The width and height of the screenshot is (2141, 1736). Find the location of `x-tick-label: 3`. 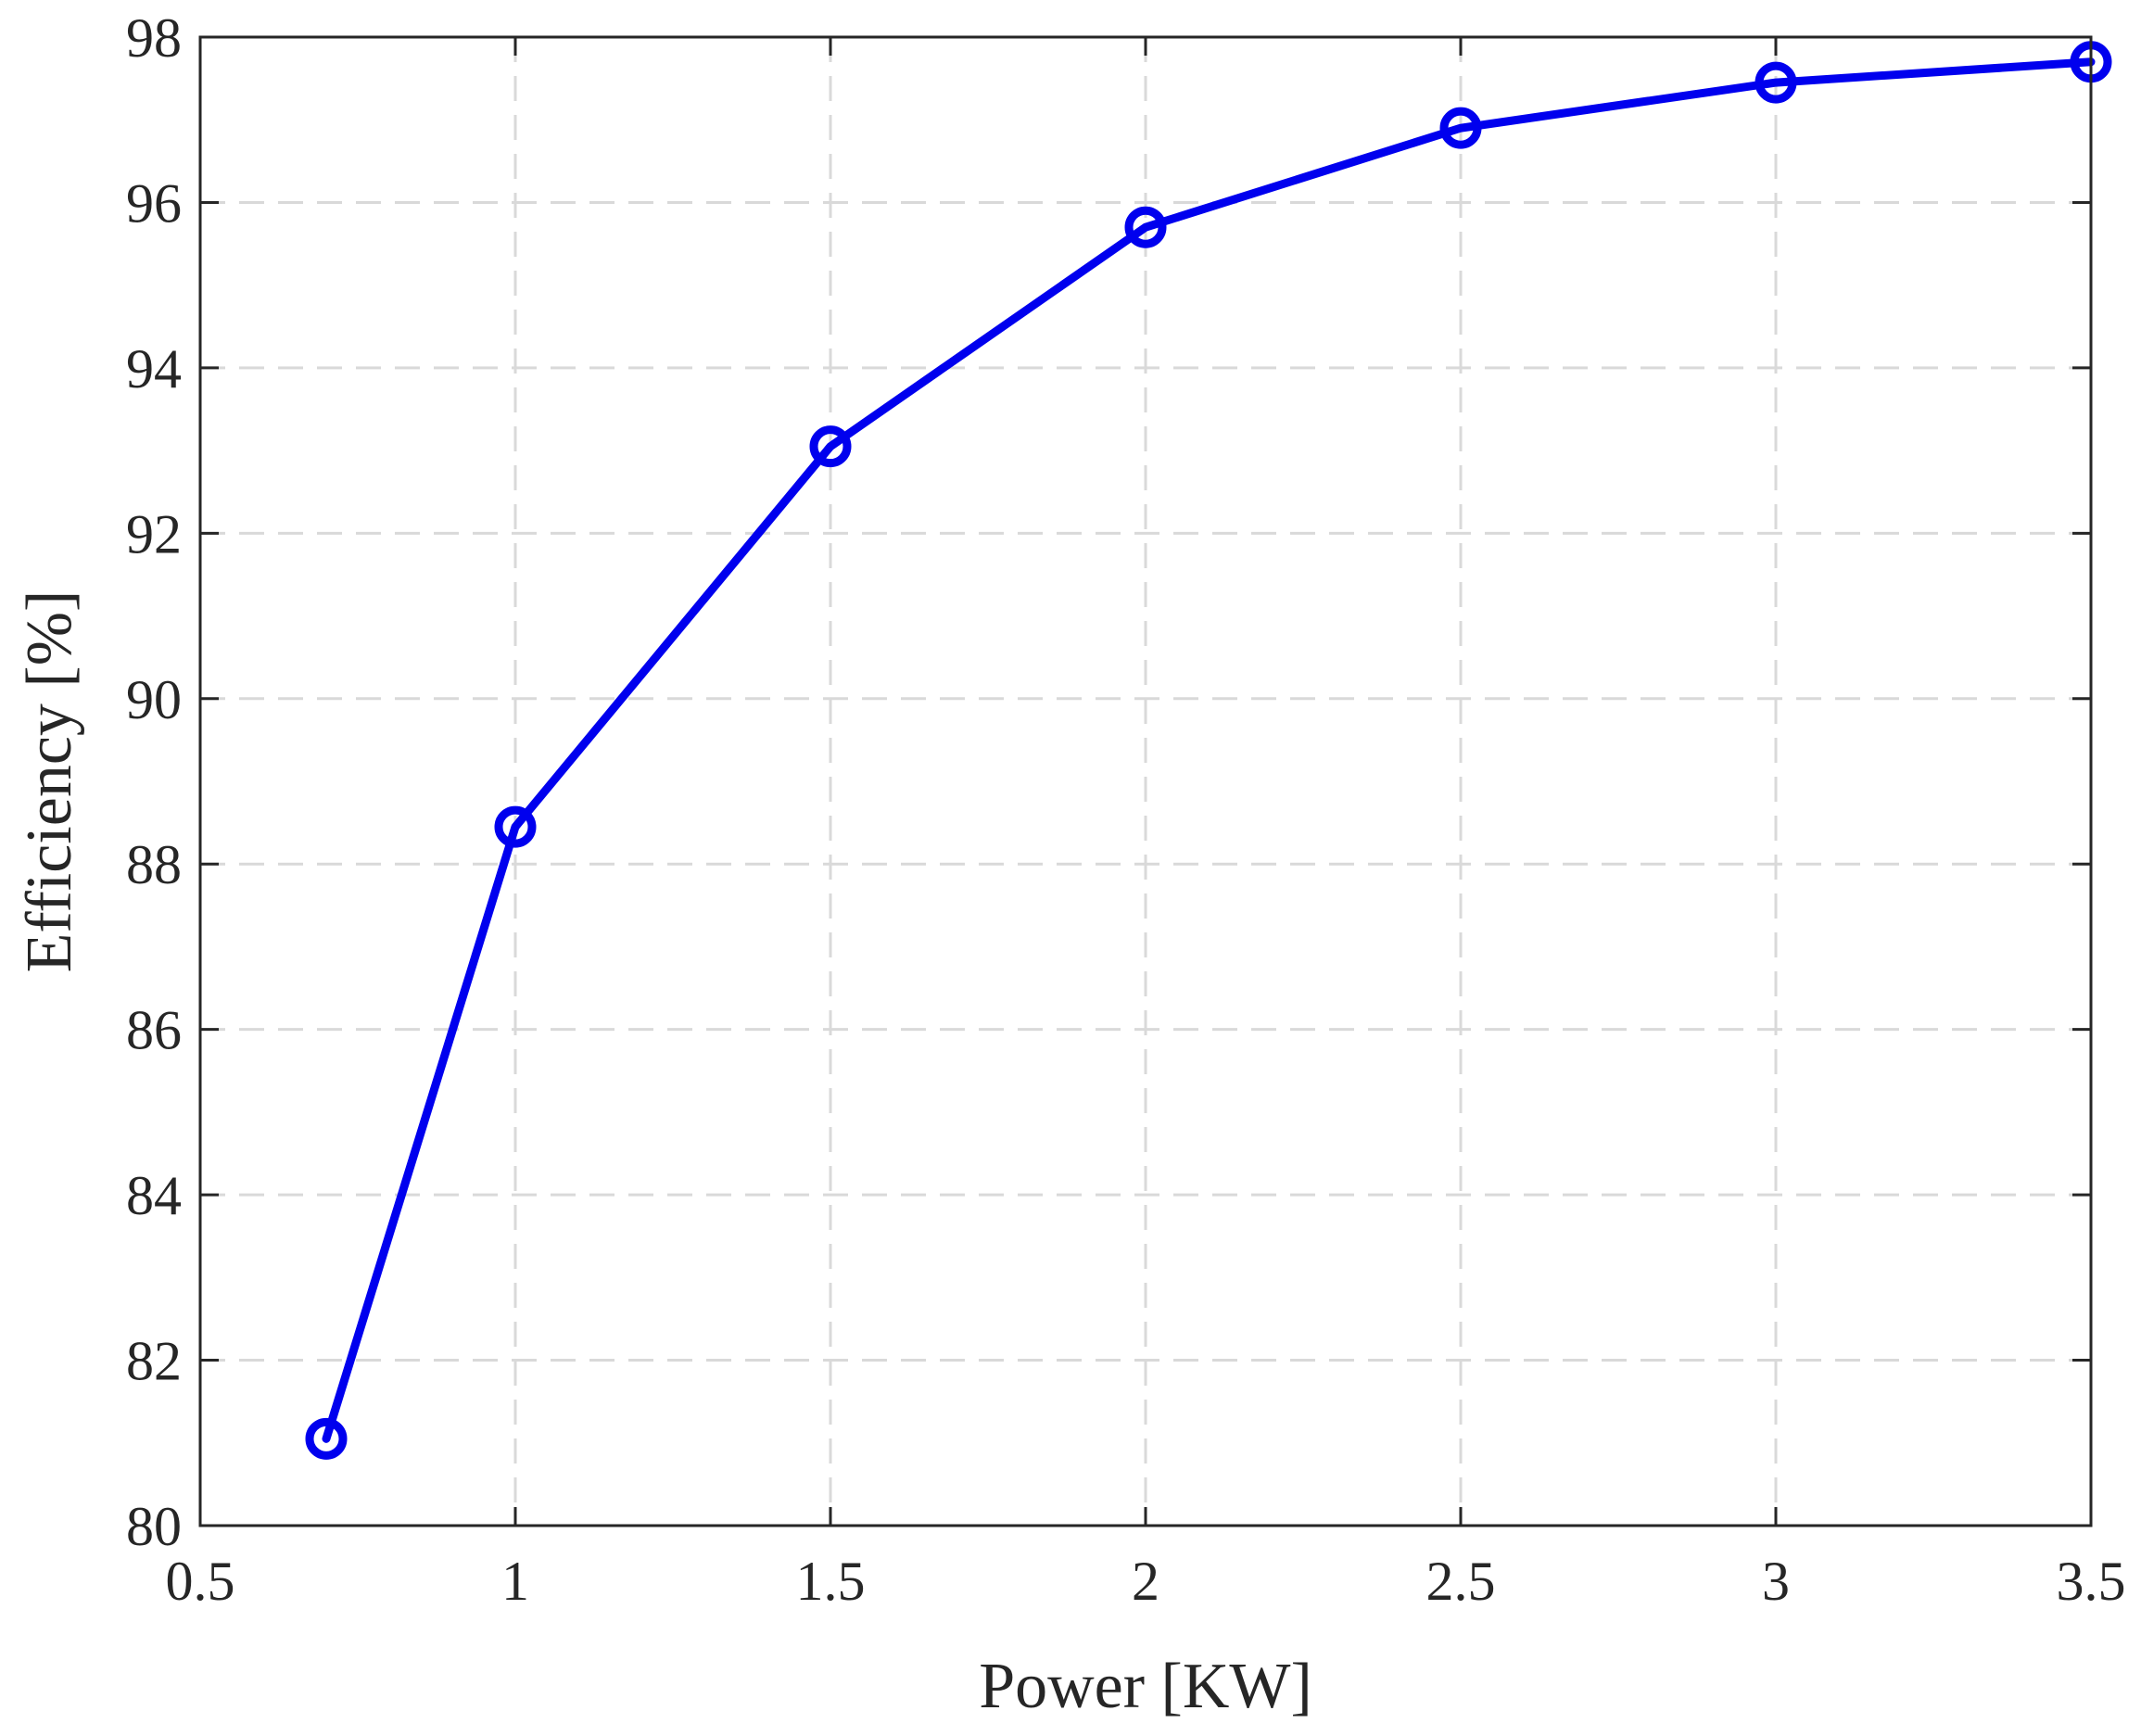

x-tick-label: 3 is located at coordinates (1776, 1581).